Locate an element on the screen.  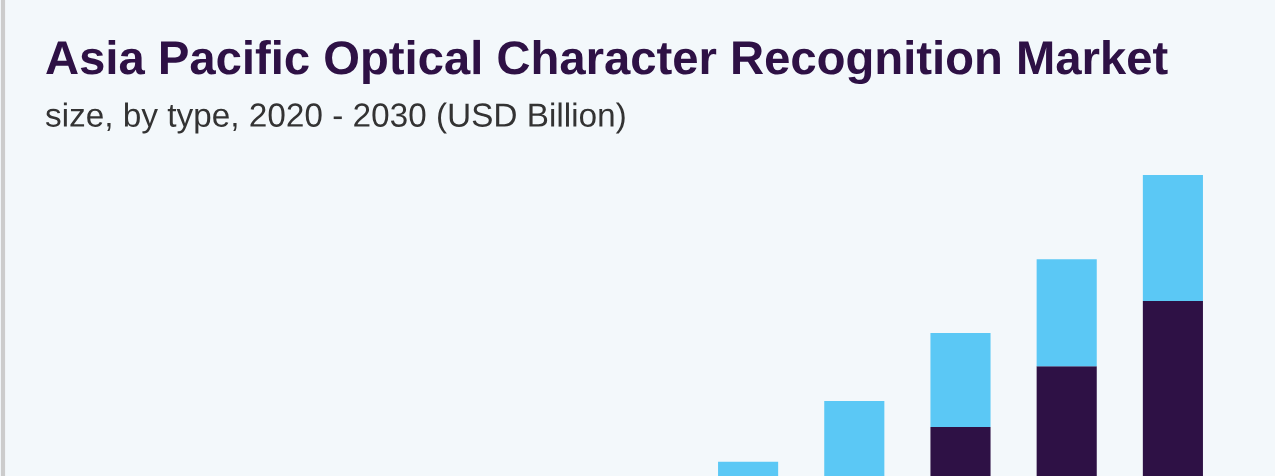
text: size, by type, 2020 - 2030 (USD Billion) is located at coordinates (335, 118).